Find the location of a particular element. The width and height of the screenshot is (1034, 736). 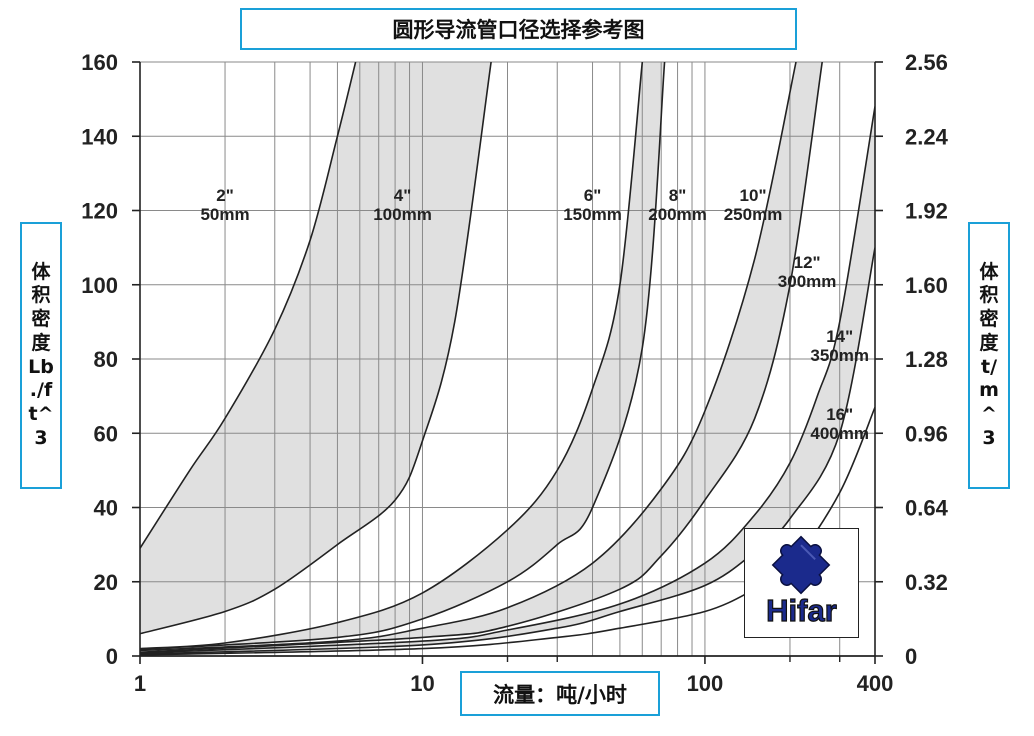

curve-label-inch: 10" is located at coordinates (753, 195).